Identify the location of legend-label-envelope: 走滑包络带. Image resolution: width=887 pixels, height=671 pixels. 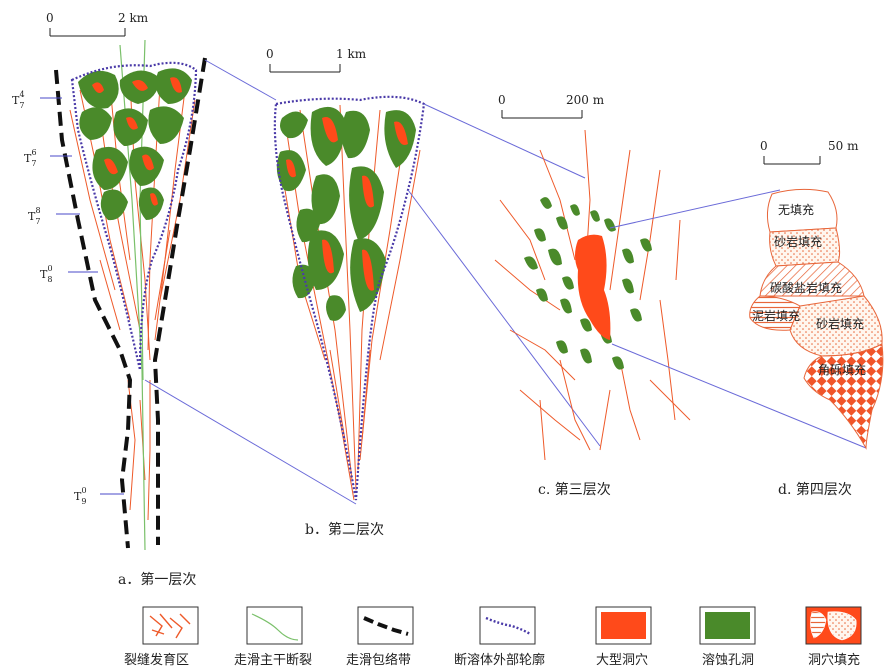
(378, 660).